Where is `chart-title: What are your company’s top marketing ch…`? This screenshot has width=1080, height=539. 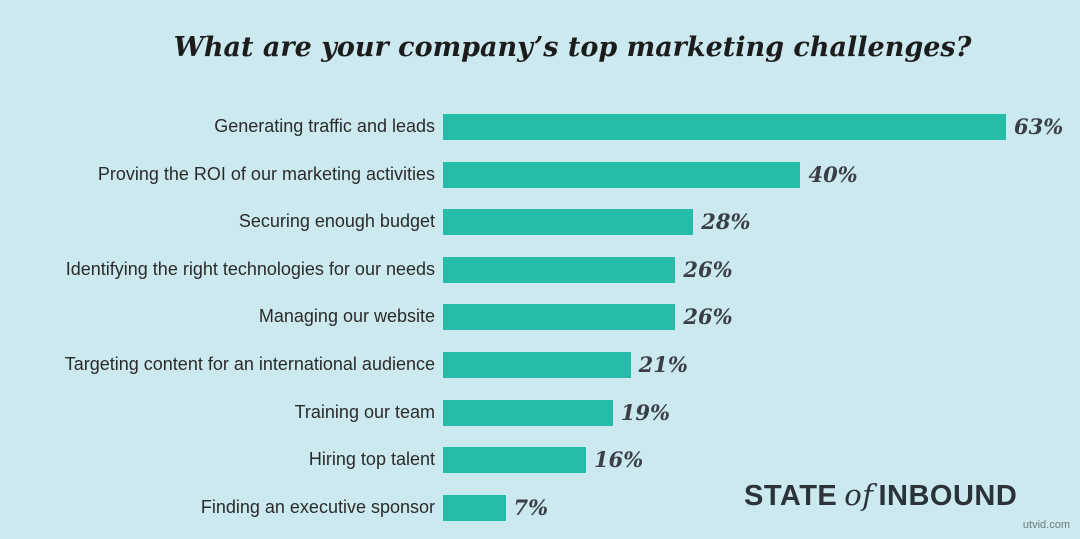
chart-title: What are your company’s top marketing ch… is located at coordinates (572, 47).